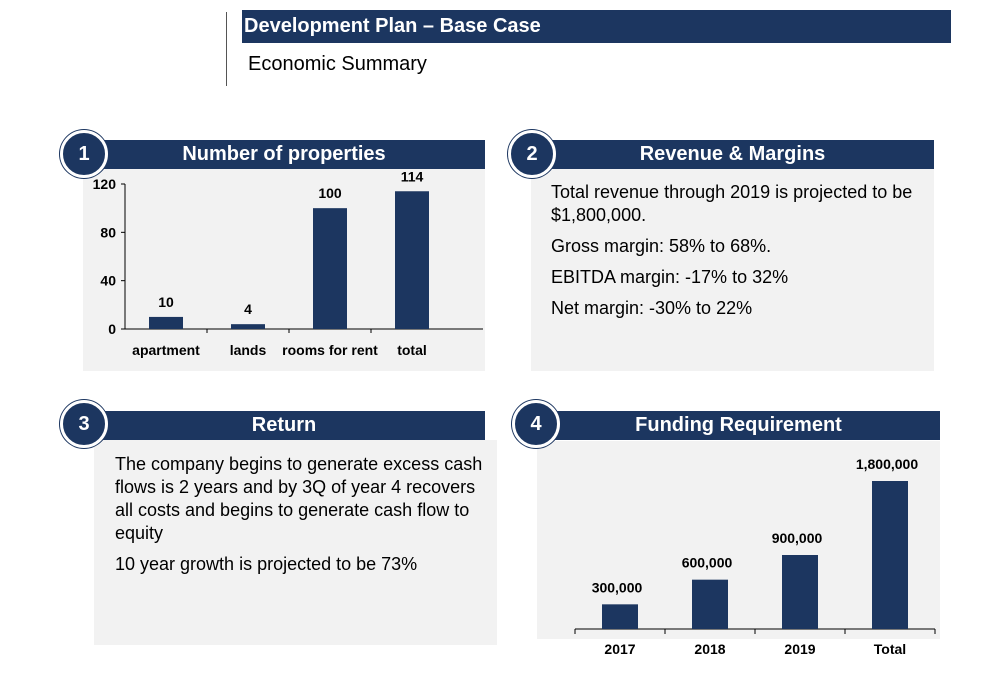 The height and width of the screenshot is (682, 990). What do you see at coordinates (596, 26) in the screenshot?
I see `page-title: Development Plan – Base Case` at bounding box center [596, 26].